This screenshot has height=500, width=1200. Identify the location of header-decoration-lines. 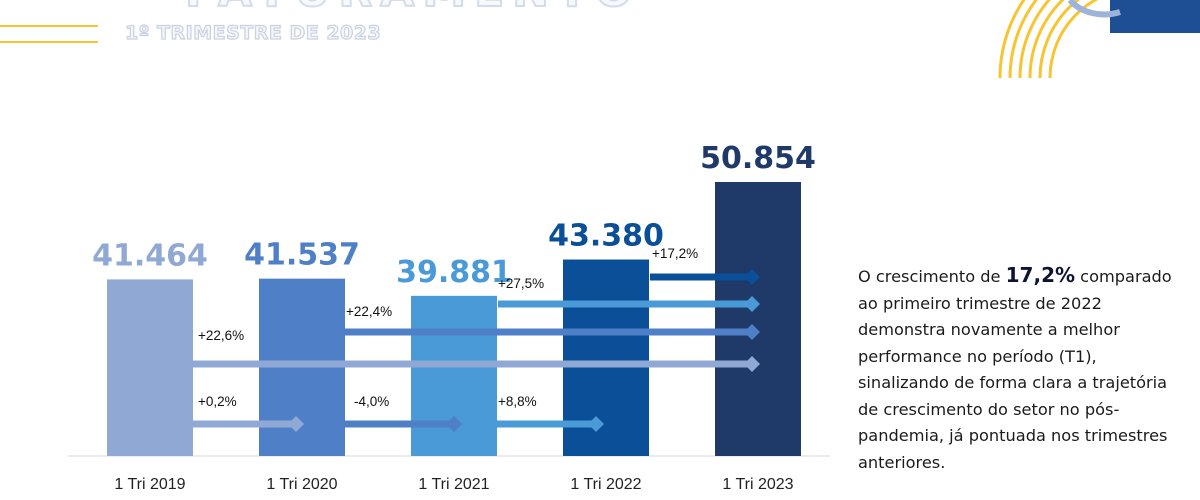
(49, 34).